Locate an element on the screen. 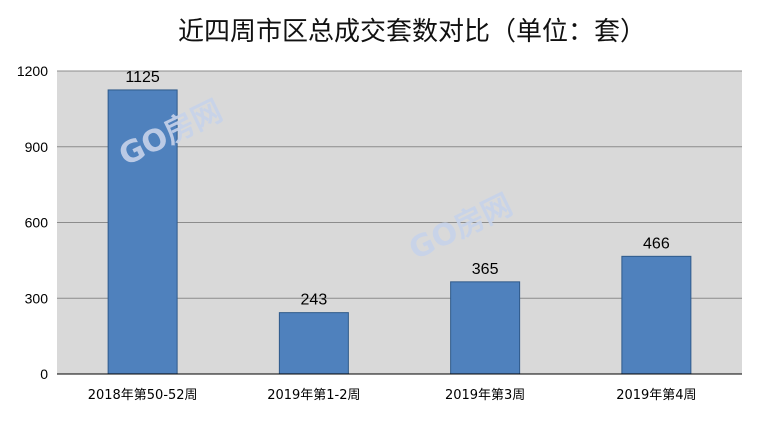 Image resolution: width=770 pixels, height=422 pixels. data-label: 466 is located at coordinates (656, 243).